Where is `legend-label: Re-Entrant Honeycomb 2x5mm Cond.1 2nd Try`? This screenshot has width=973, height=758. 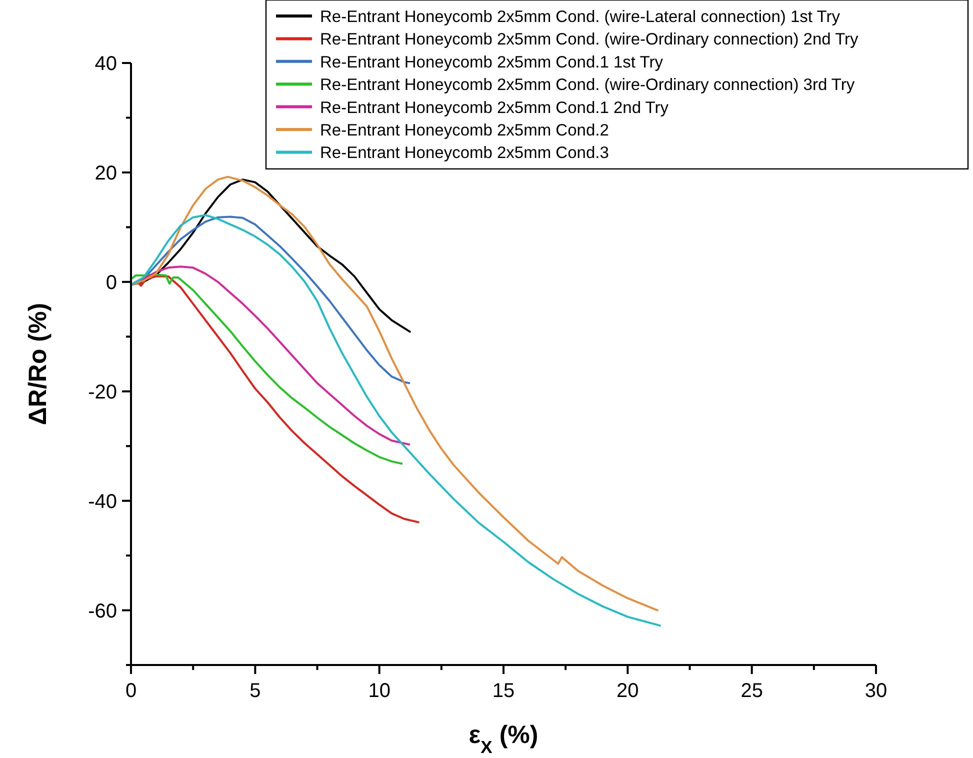
legend-label: Re-Entrant Honeycomb 2x5mm Cond.1 2nd Try is located at coordinates (495, 107).